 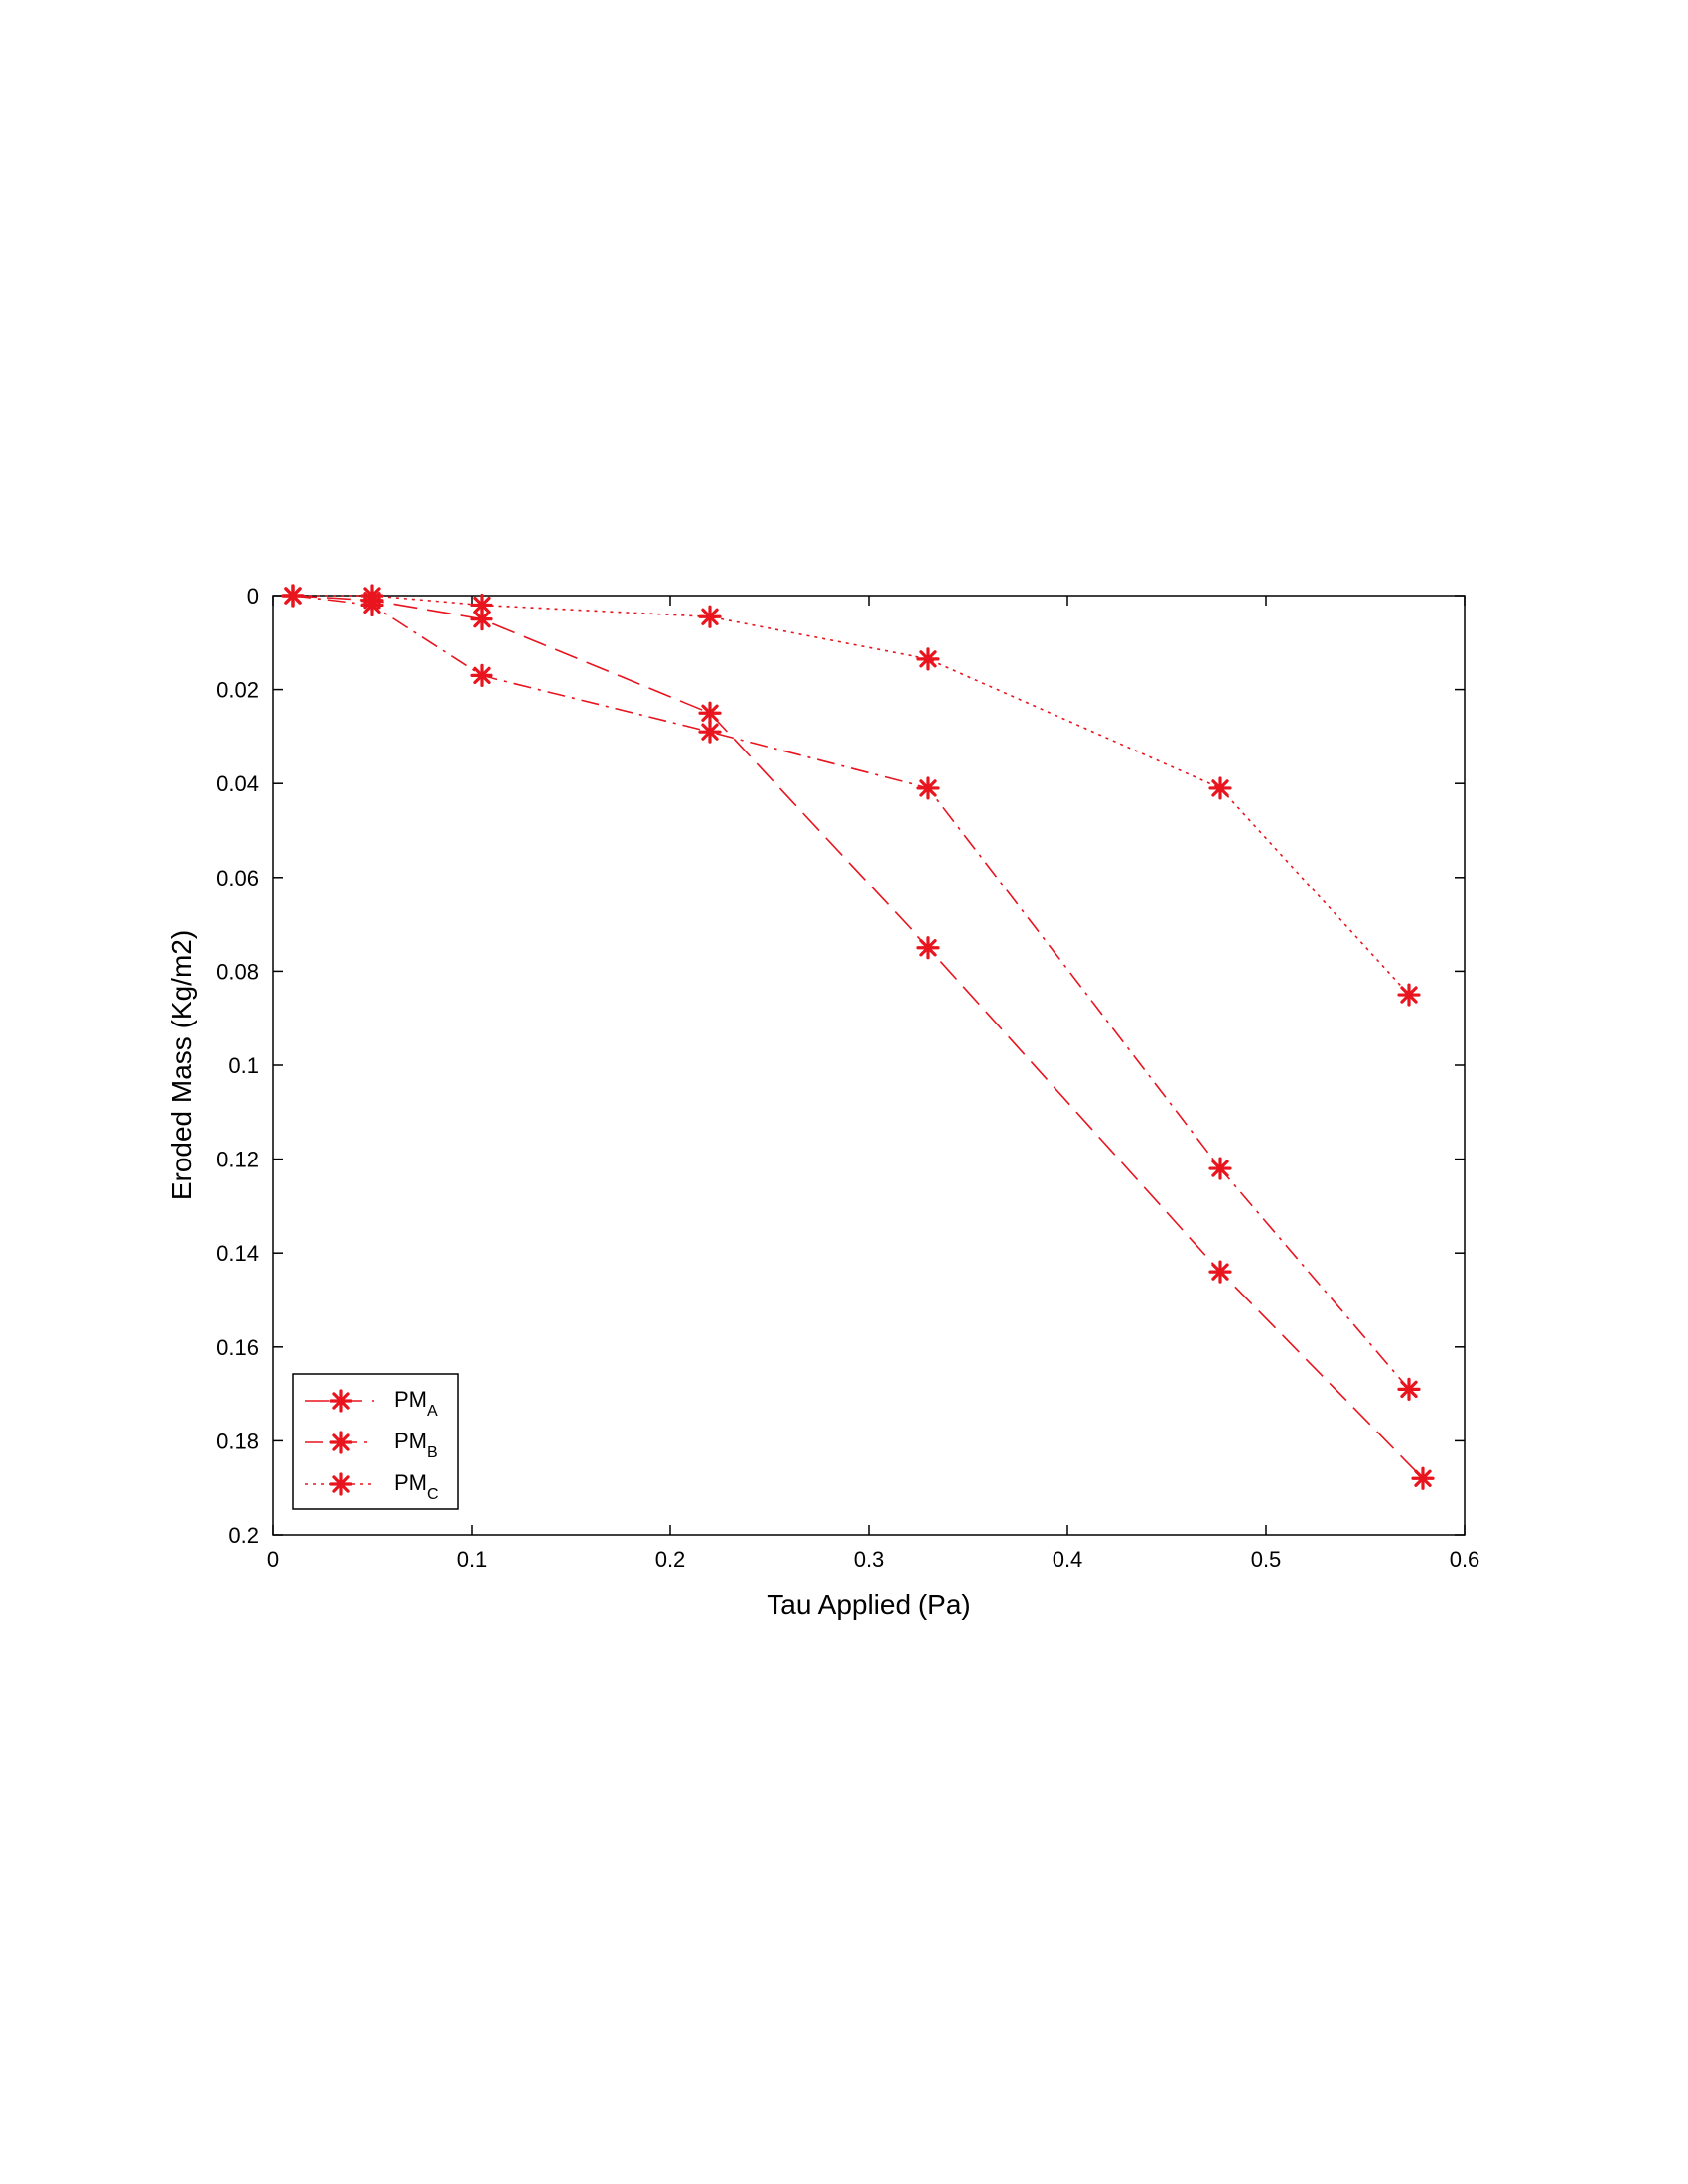 I want to click on y-tick-label: 0.02, so click(x=237, y=690).